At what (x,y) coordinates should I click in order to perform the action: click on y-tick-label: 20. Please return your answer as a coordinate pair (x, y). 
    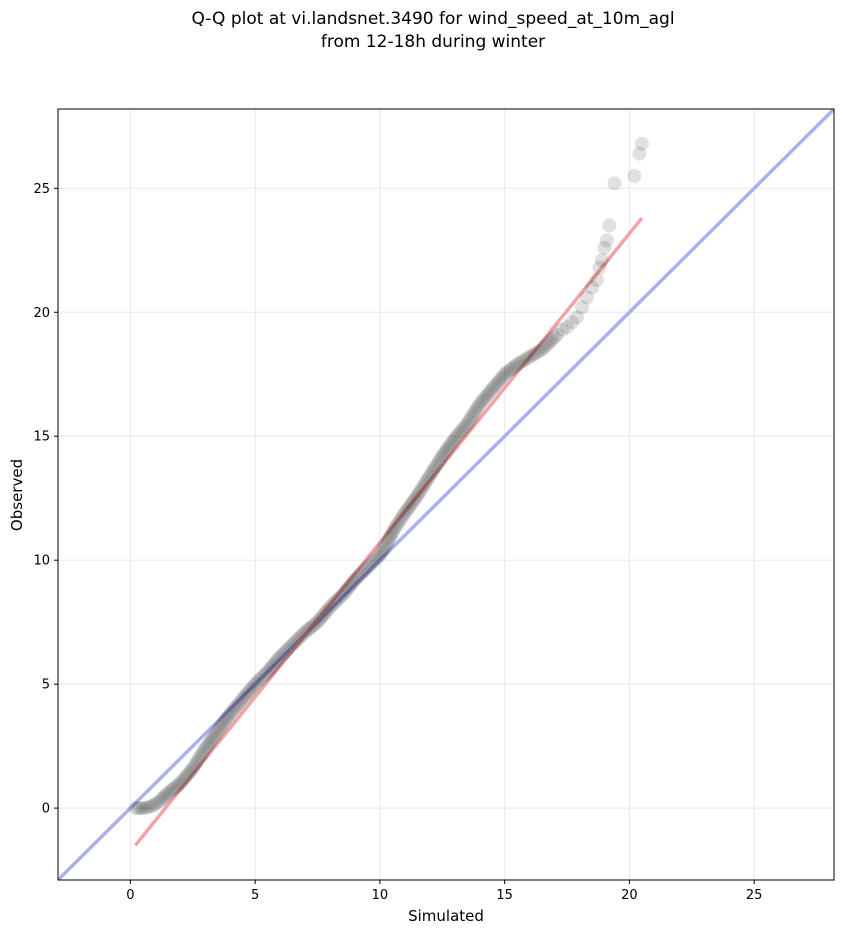
    Looking at the image, I should click on (41, 313).